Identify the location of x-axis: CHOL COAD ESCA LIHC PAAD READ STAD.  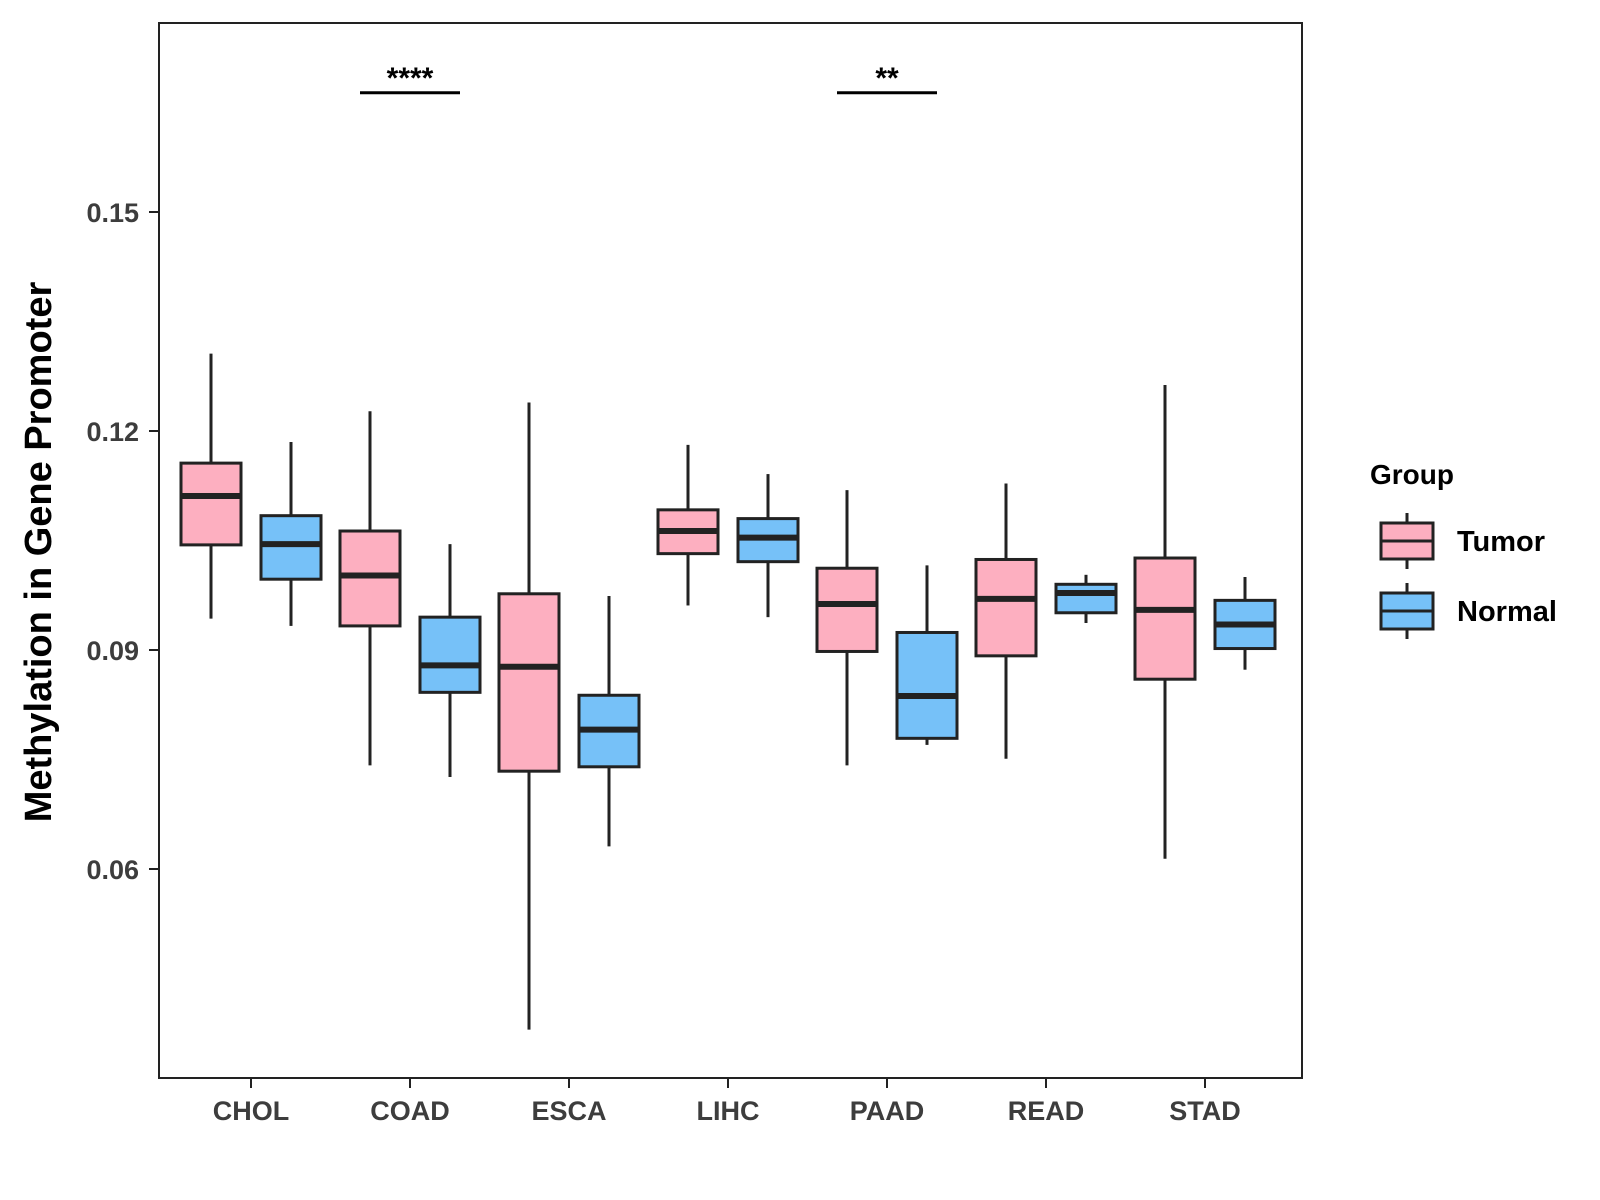
(727, 1102).